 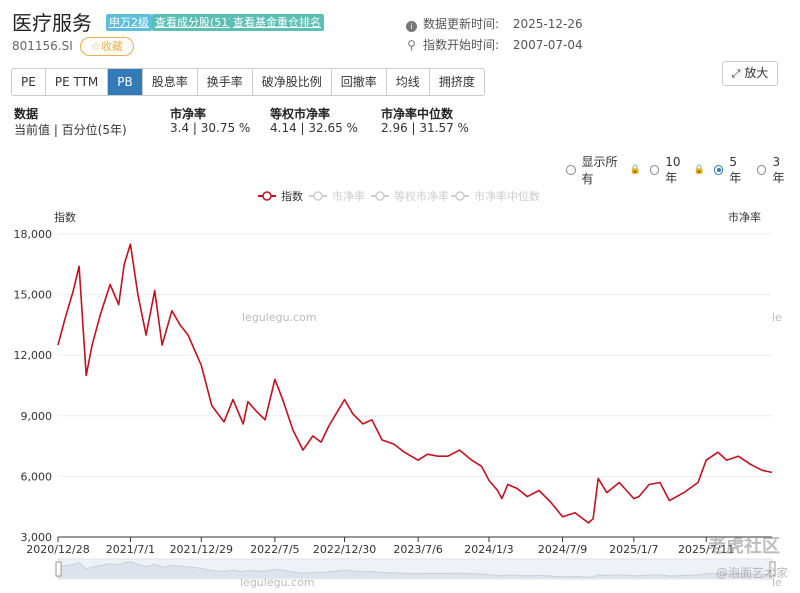 I want to click on range-5y: 5年, so click(x=730, y=170).